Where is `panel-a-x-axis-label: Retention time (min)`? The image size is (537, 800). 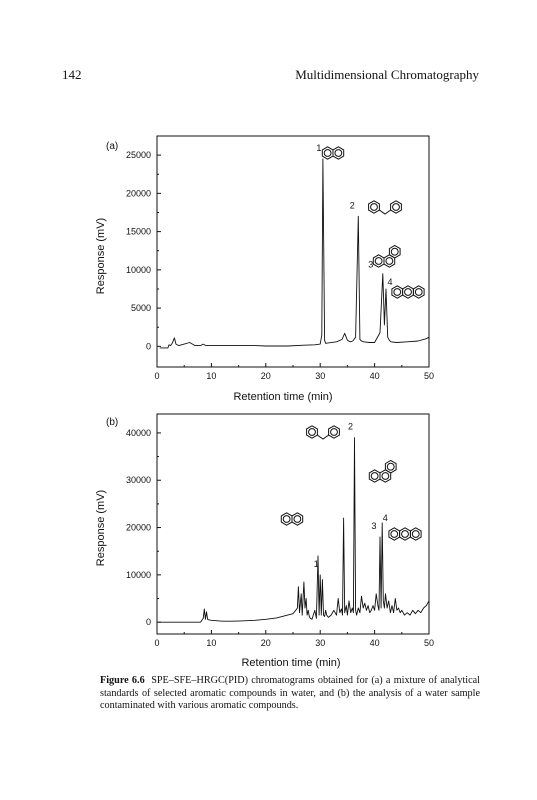 panel-a-x-axis-label: Retention time (min) is located at coordinates (282, 397).